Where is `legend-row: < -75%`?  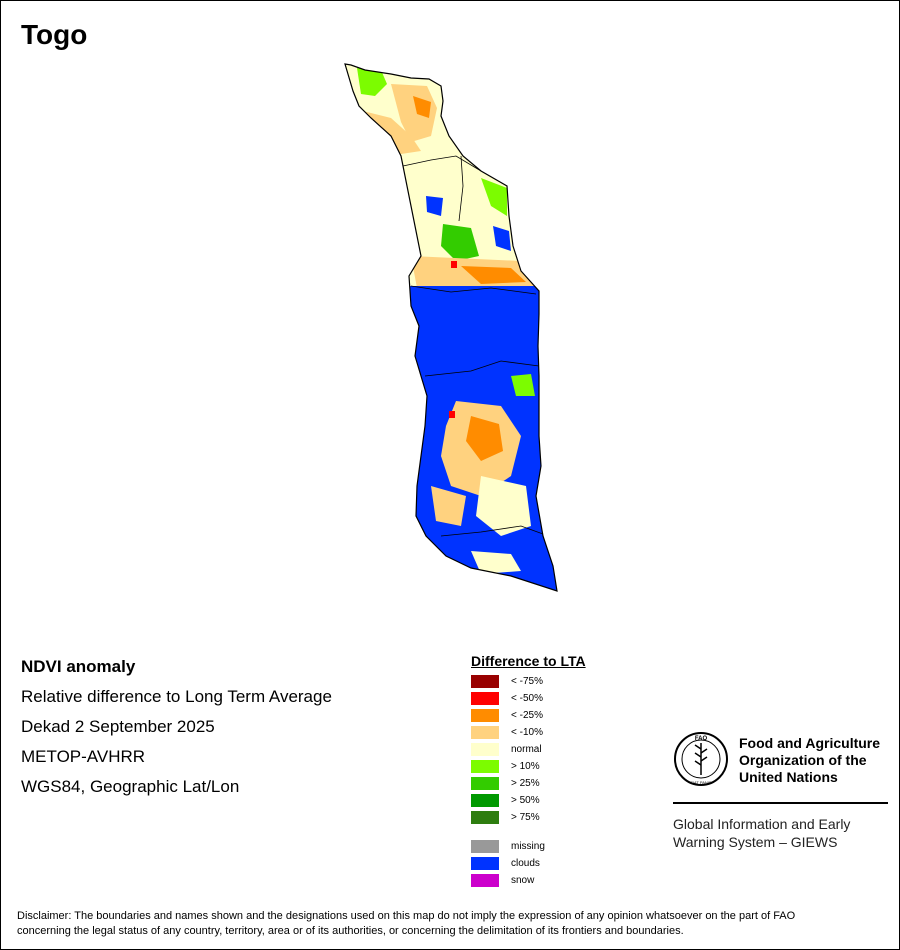
legend-row: < -75% is located at coordinates (528, 681).